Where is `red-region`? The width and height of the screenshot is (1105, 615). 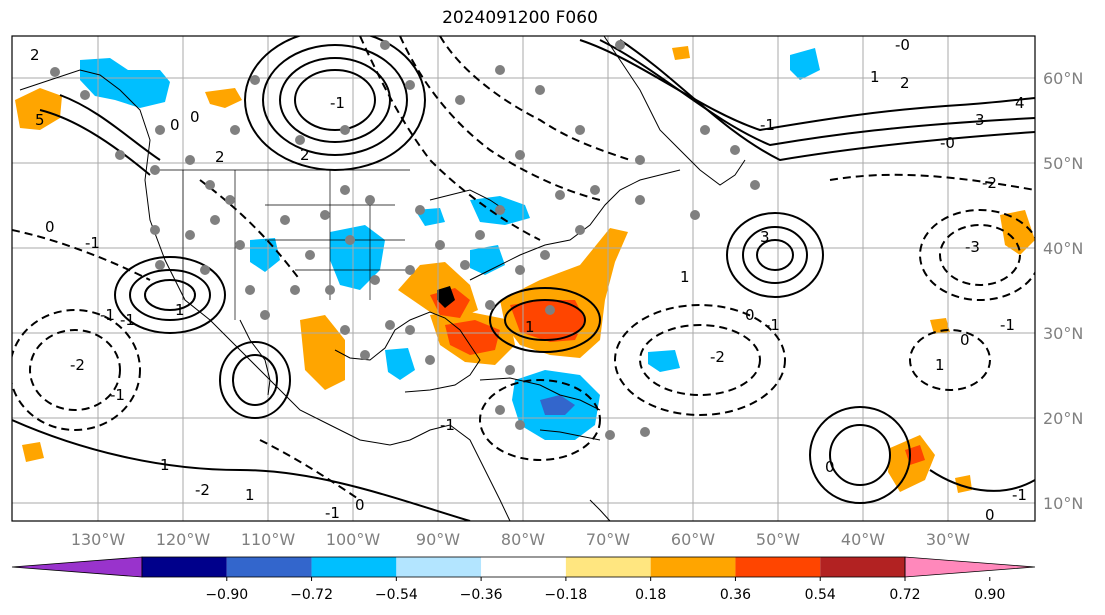
red-region is located at coordinates (547, 321).